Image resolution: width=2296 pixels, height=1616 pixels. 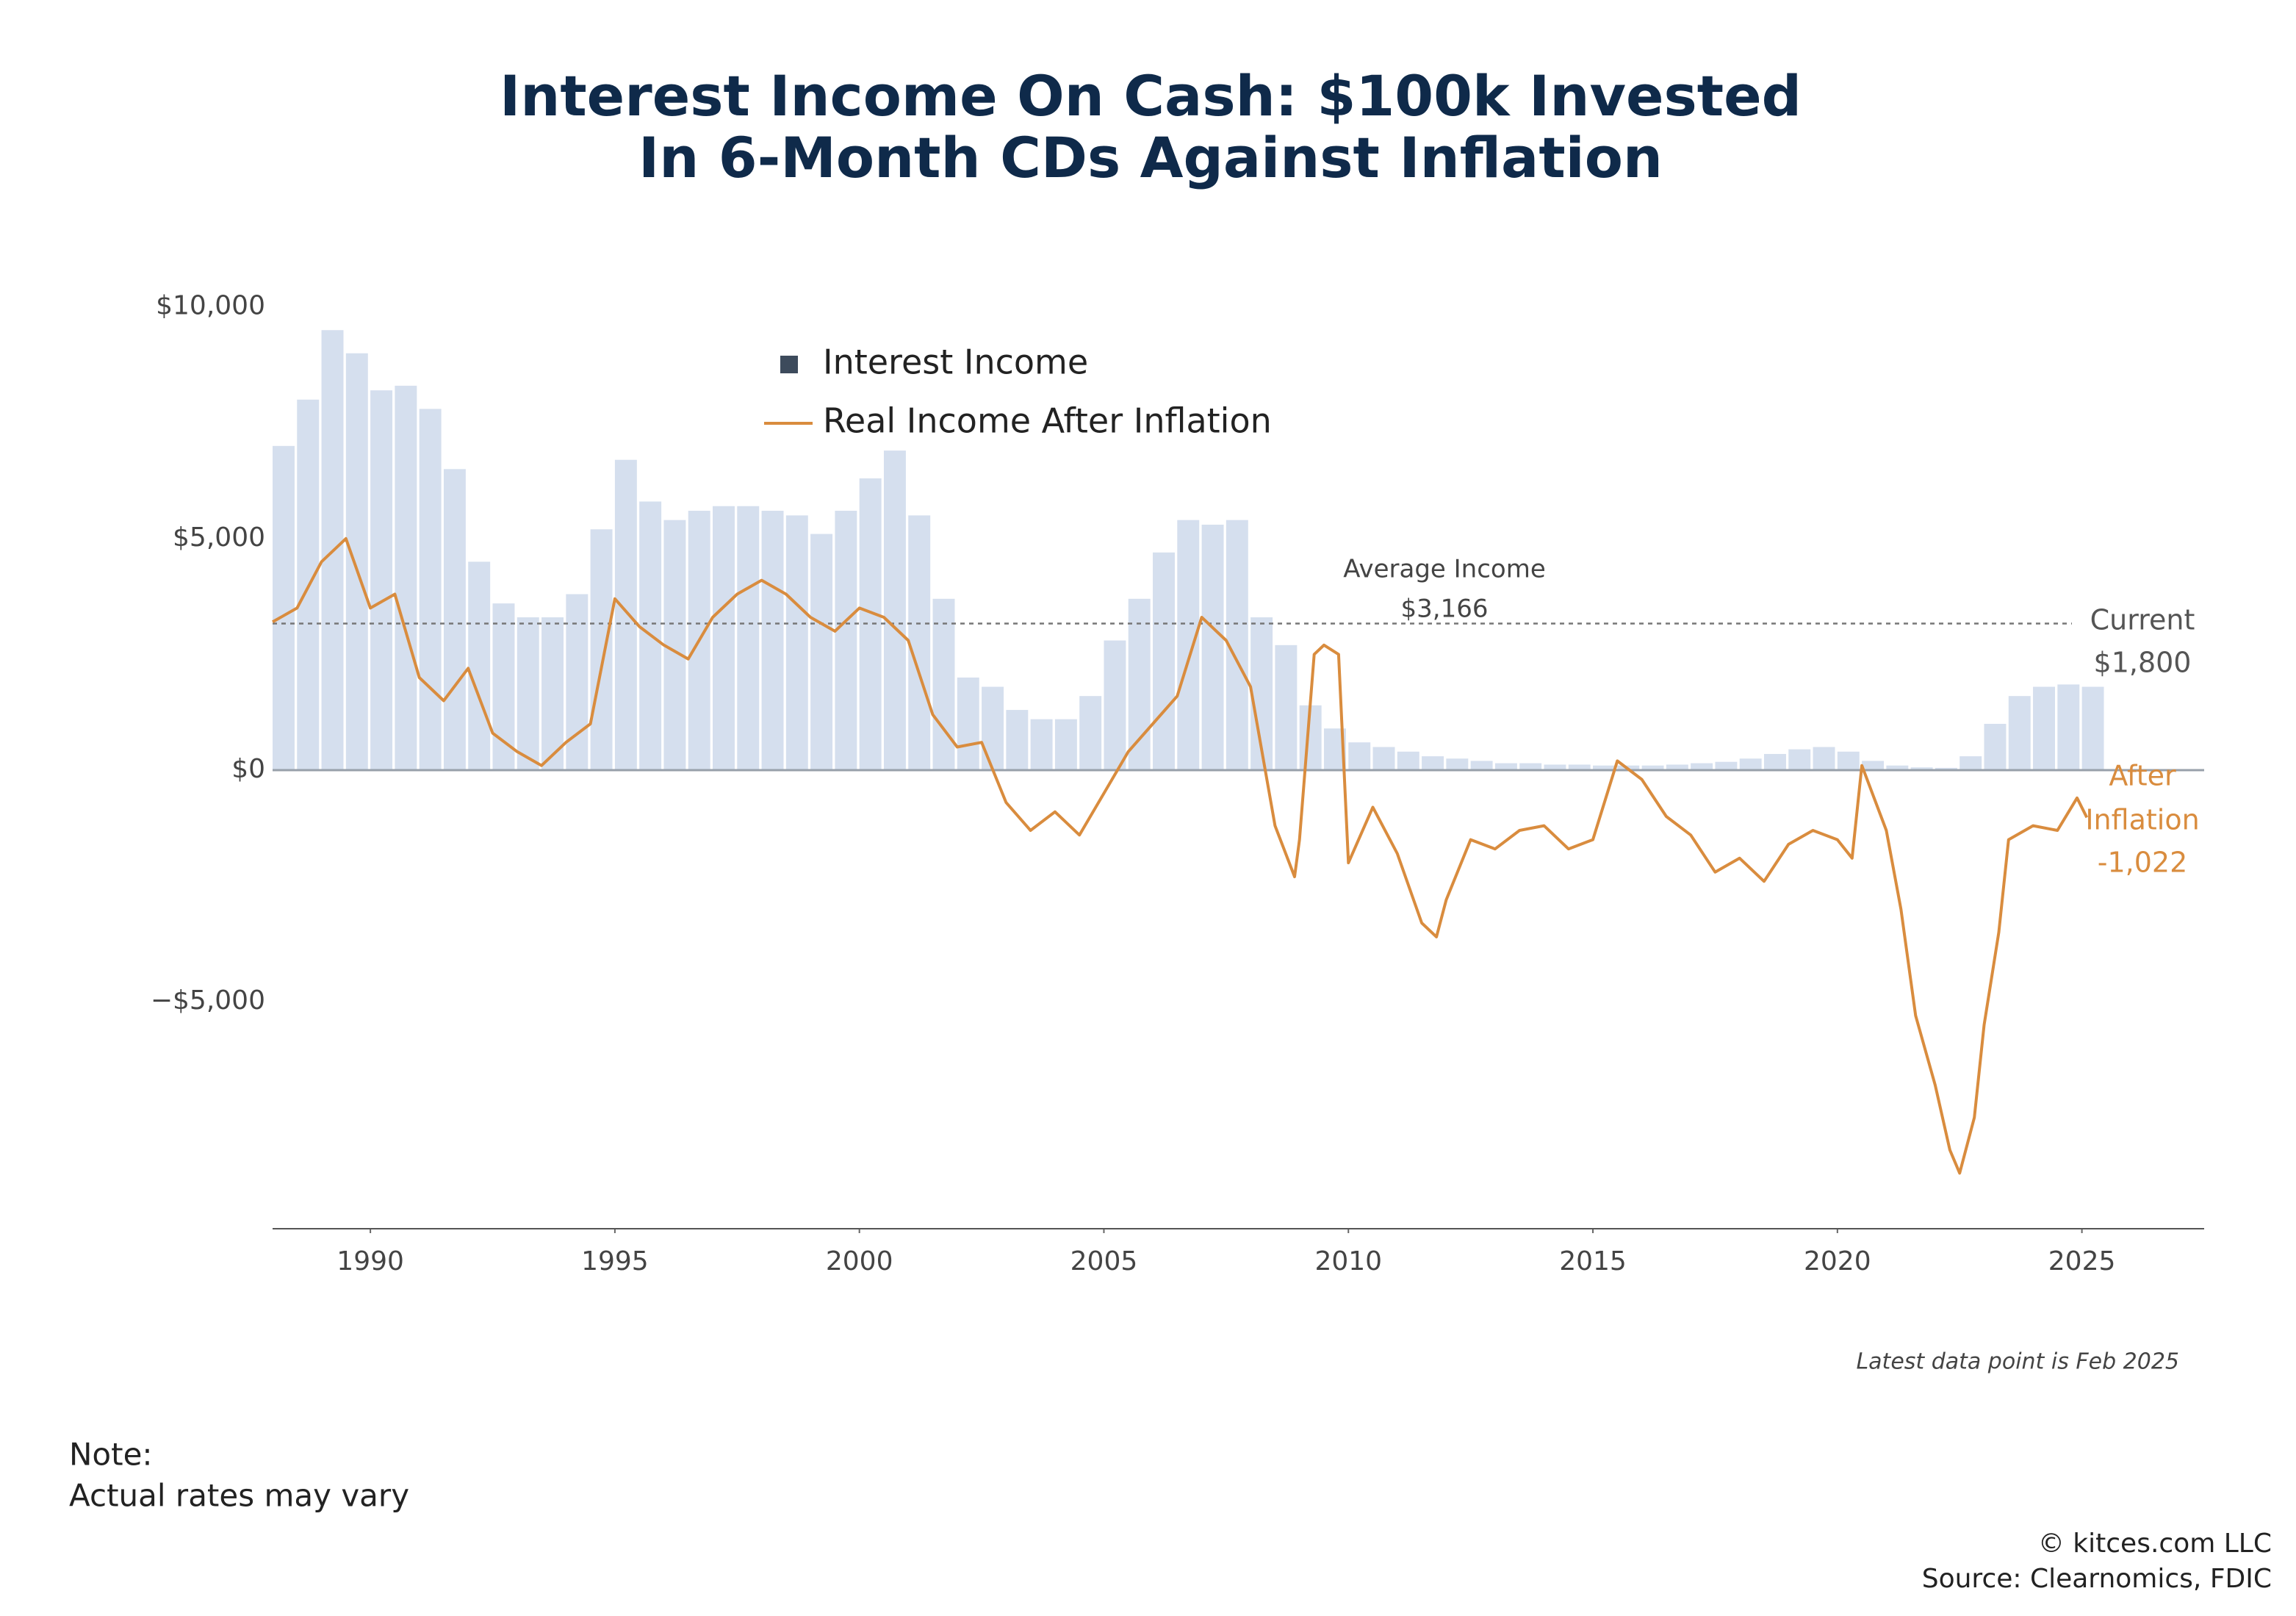 I want to click on annotation: $3,166, so click(x=1445, y=609).